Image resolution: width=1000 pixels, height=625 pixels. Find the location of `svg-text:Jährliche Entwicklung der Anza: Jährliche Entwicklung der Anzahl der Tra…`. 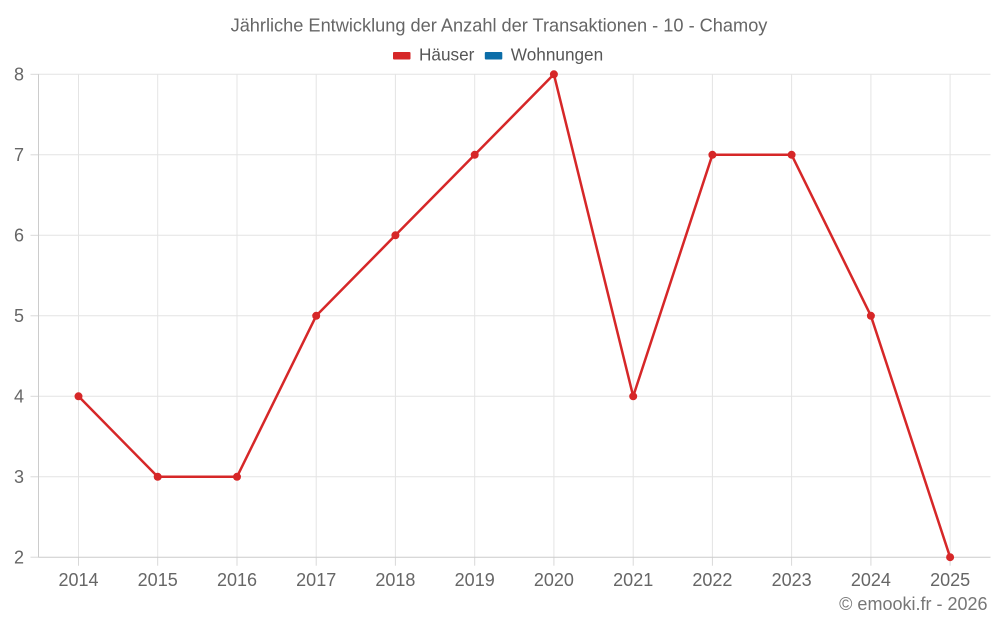

svg-text:Jährliche Entwicklung der Anza: Jährliche Entwicklung der Anzahl der Tra… is located at coordinates (500, 26).